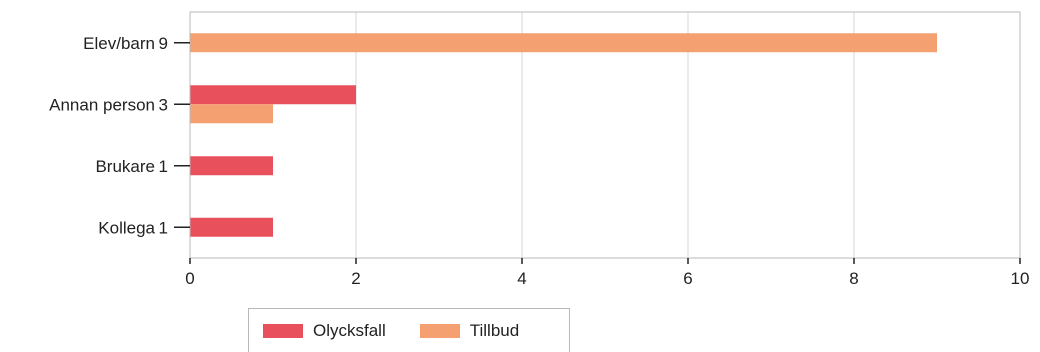  I want to click on bar-annan-person-olycksfall, so click(273, 95).